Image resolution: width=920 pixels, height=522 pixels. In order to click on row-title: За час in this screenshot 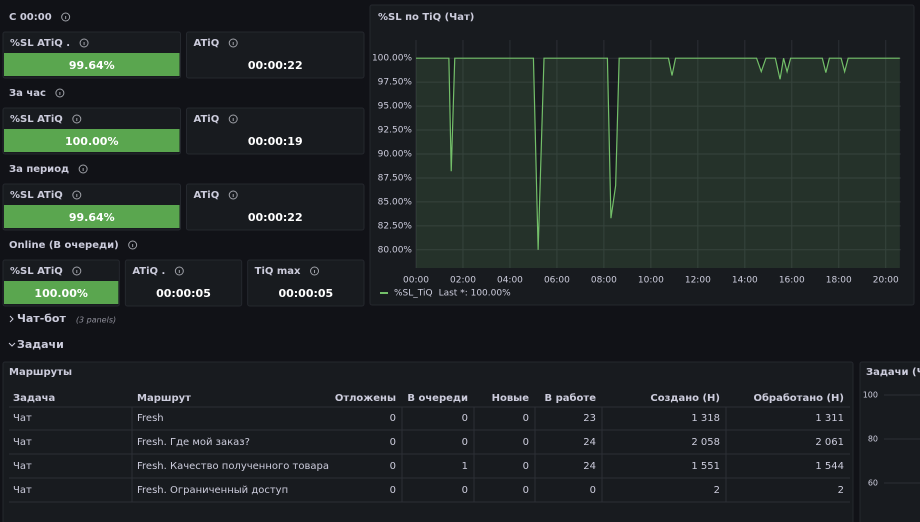, I will do `click(27, 93)`.